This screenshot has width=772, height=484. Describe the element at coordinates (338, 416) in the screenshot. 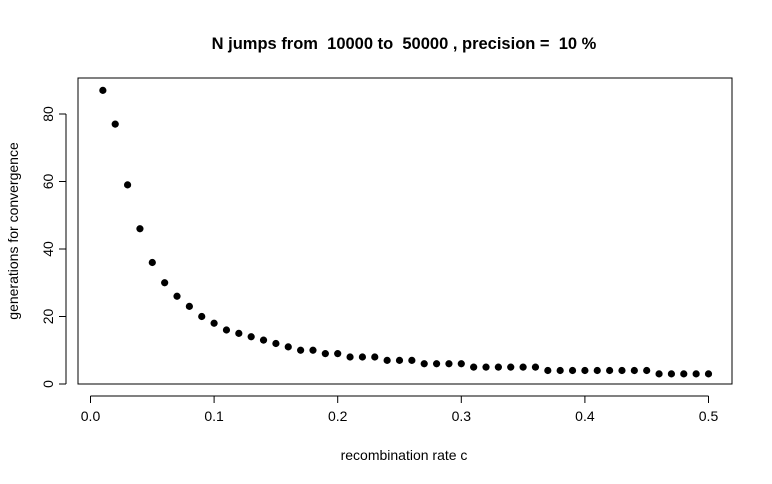

I see `x-tick-label: 0.2` at that location.